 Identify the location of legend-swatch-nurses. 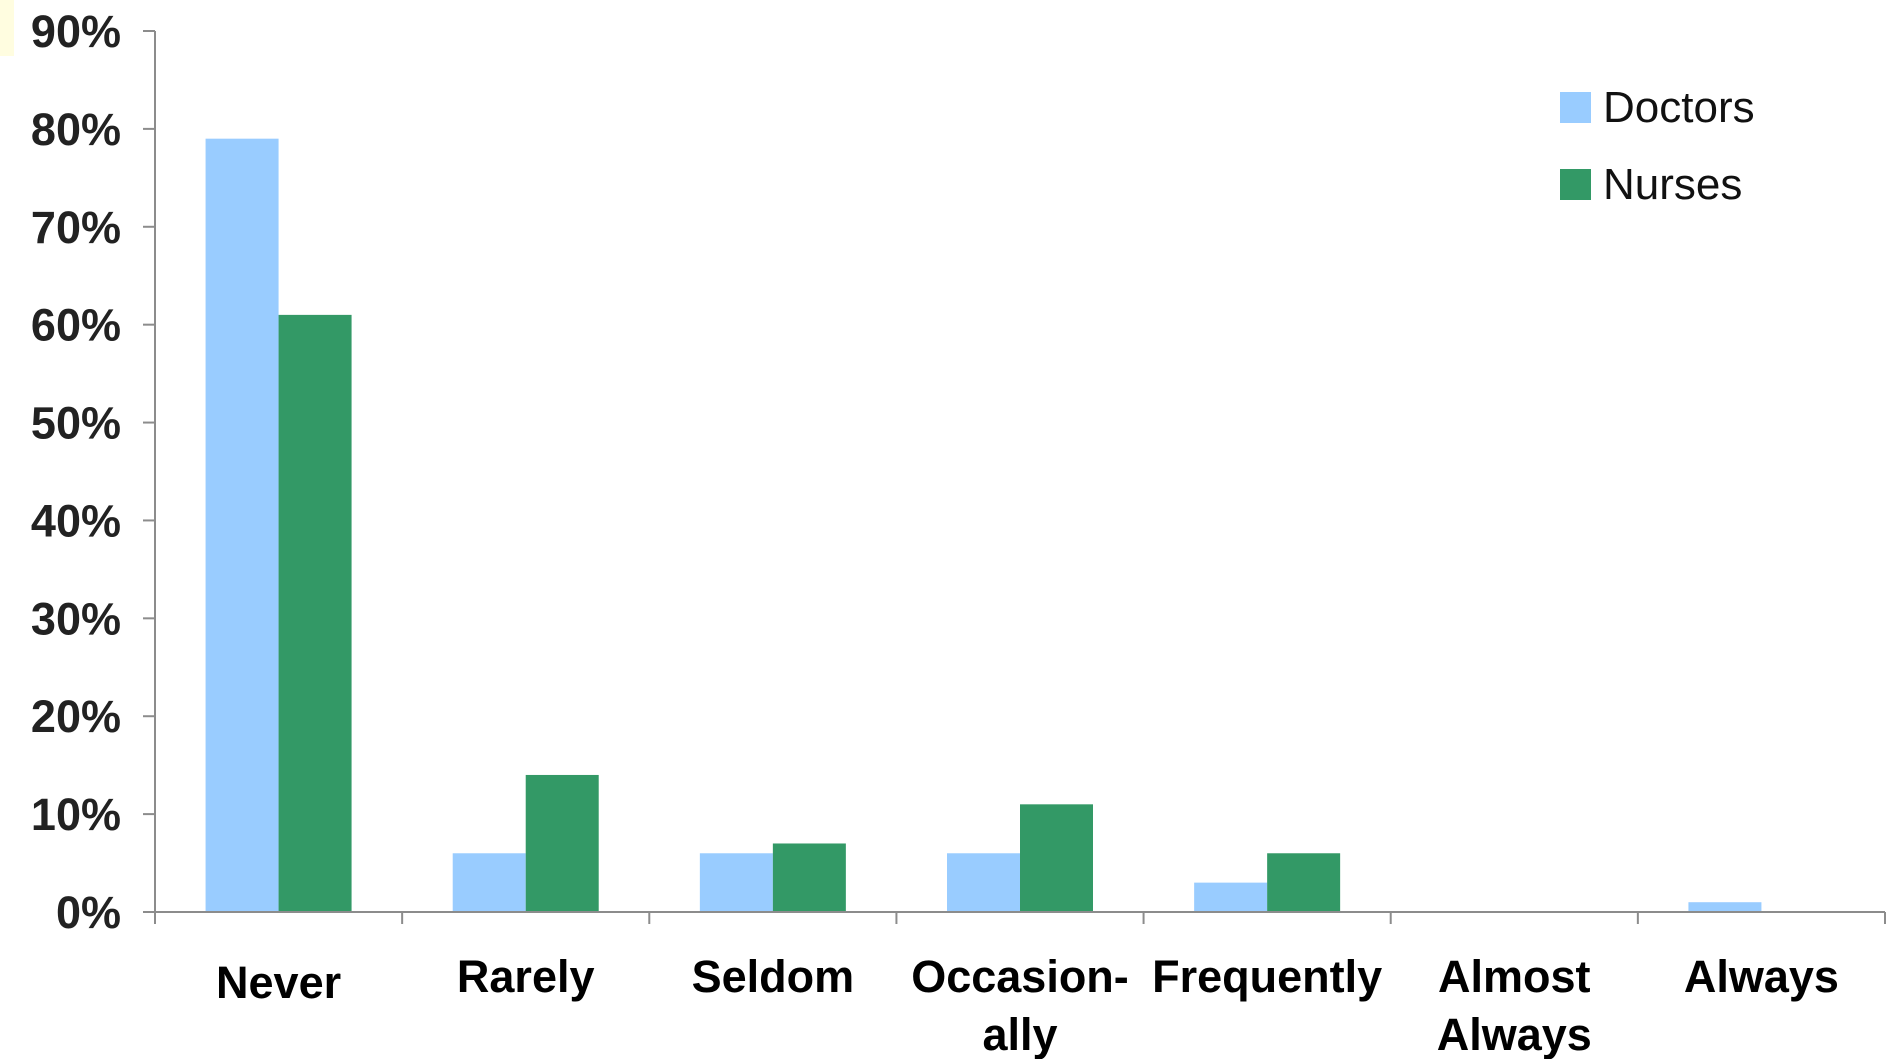
(1575, 184).